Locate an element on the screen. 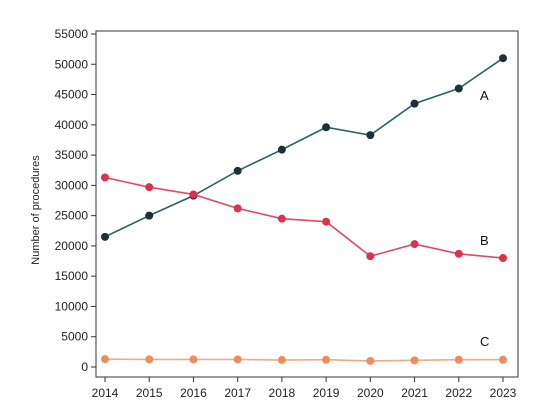 The width and height of the screenshot is (552, 416). y-tick-label: 15000 is located at coordinates (72, 276).